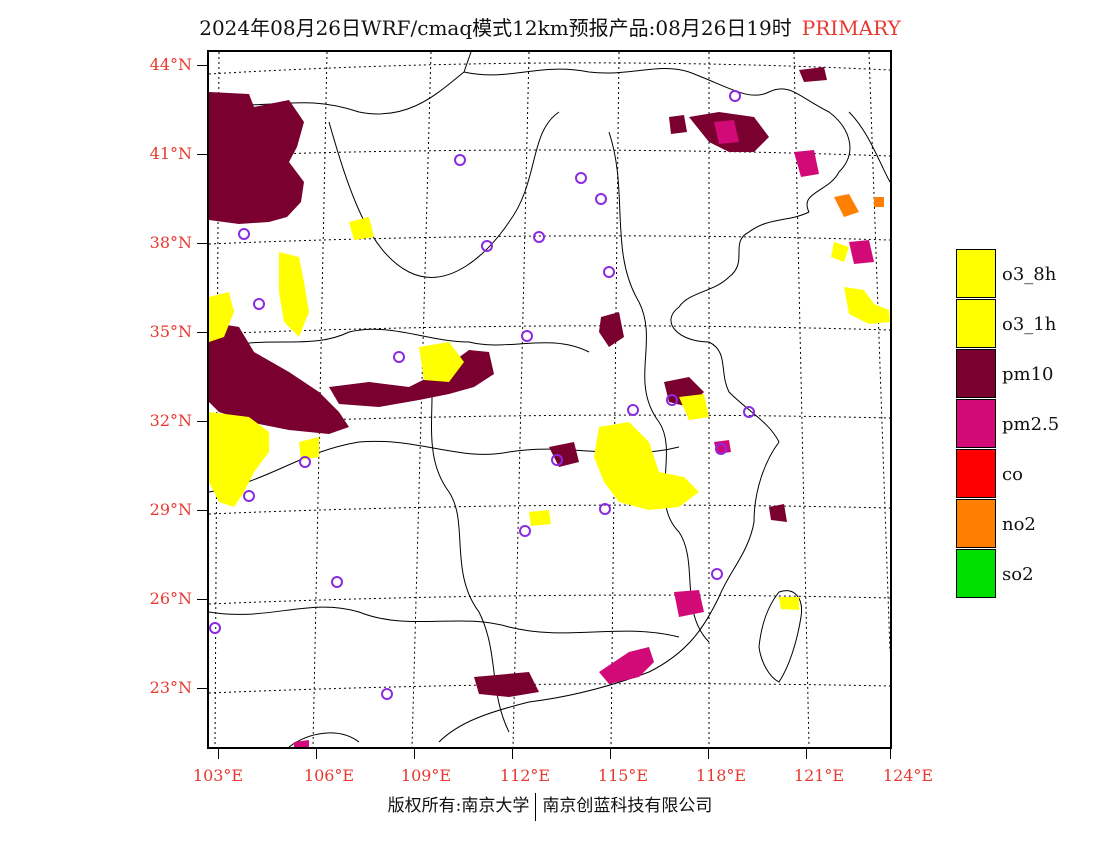 This screenshot has width=1100, height=850. What do you see at coordinates (819, 775) in the screenshot?
I see `lon-label-121: 121°E` at bounding box center [819, 775].